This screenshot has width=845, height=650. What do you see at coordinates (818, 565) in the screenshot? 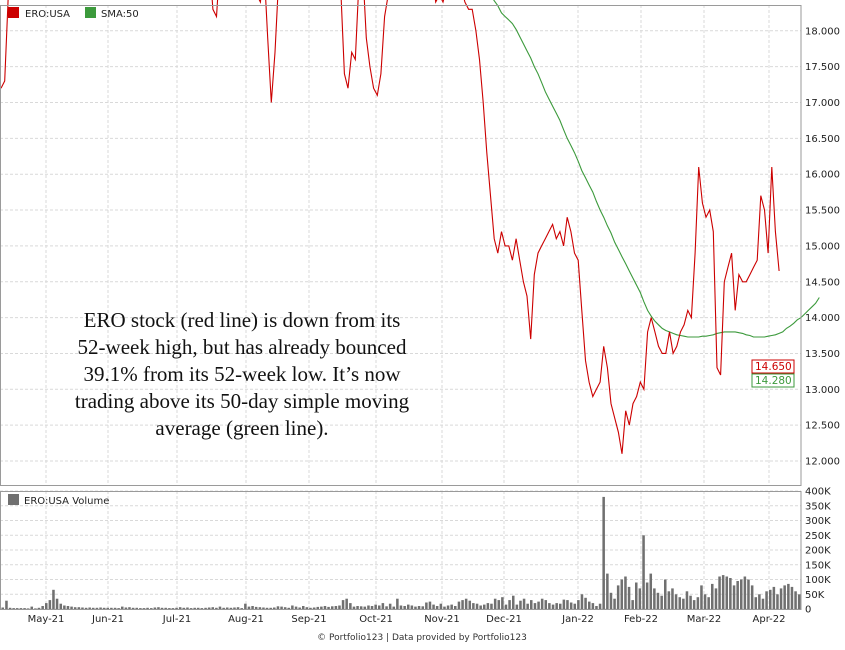
I see `volume-tick-label: 150K` at bounding box center [818, 565].